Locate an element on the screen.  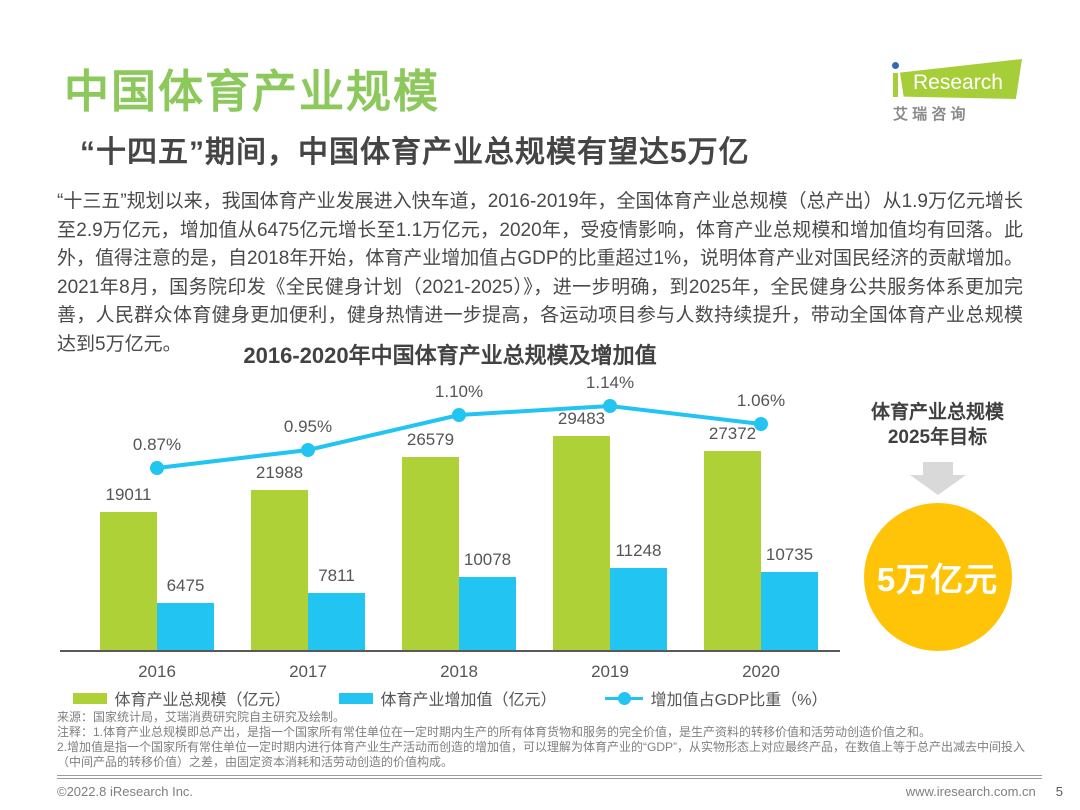
pct-label-2016: 0.87% is located at coordinates (157, 444).